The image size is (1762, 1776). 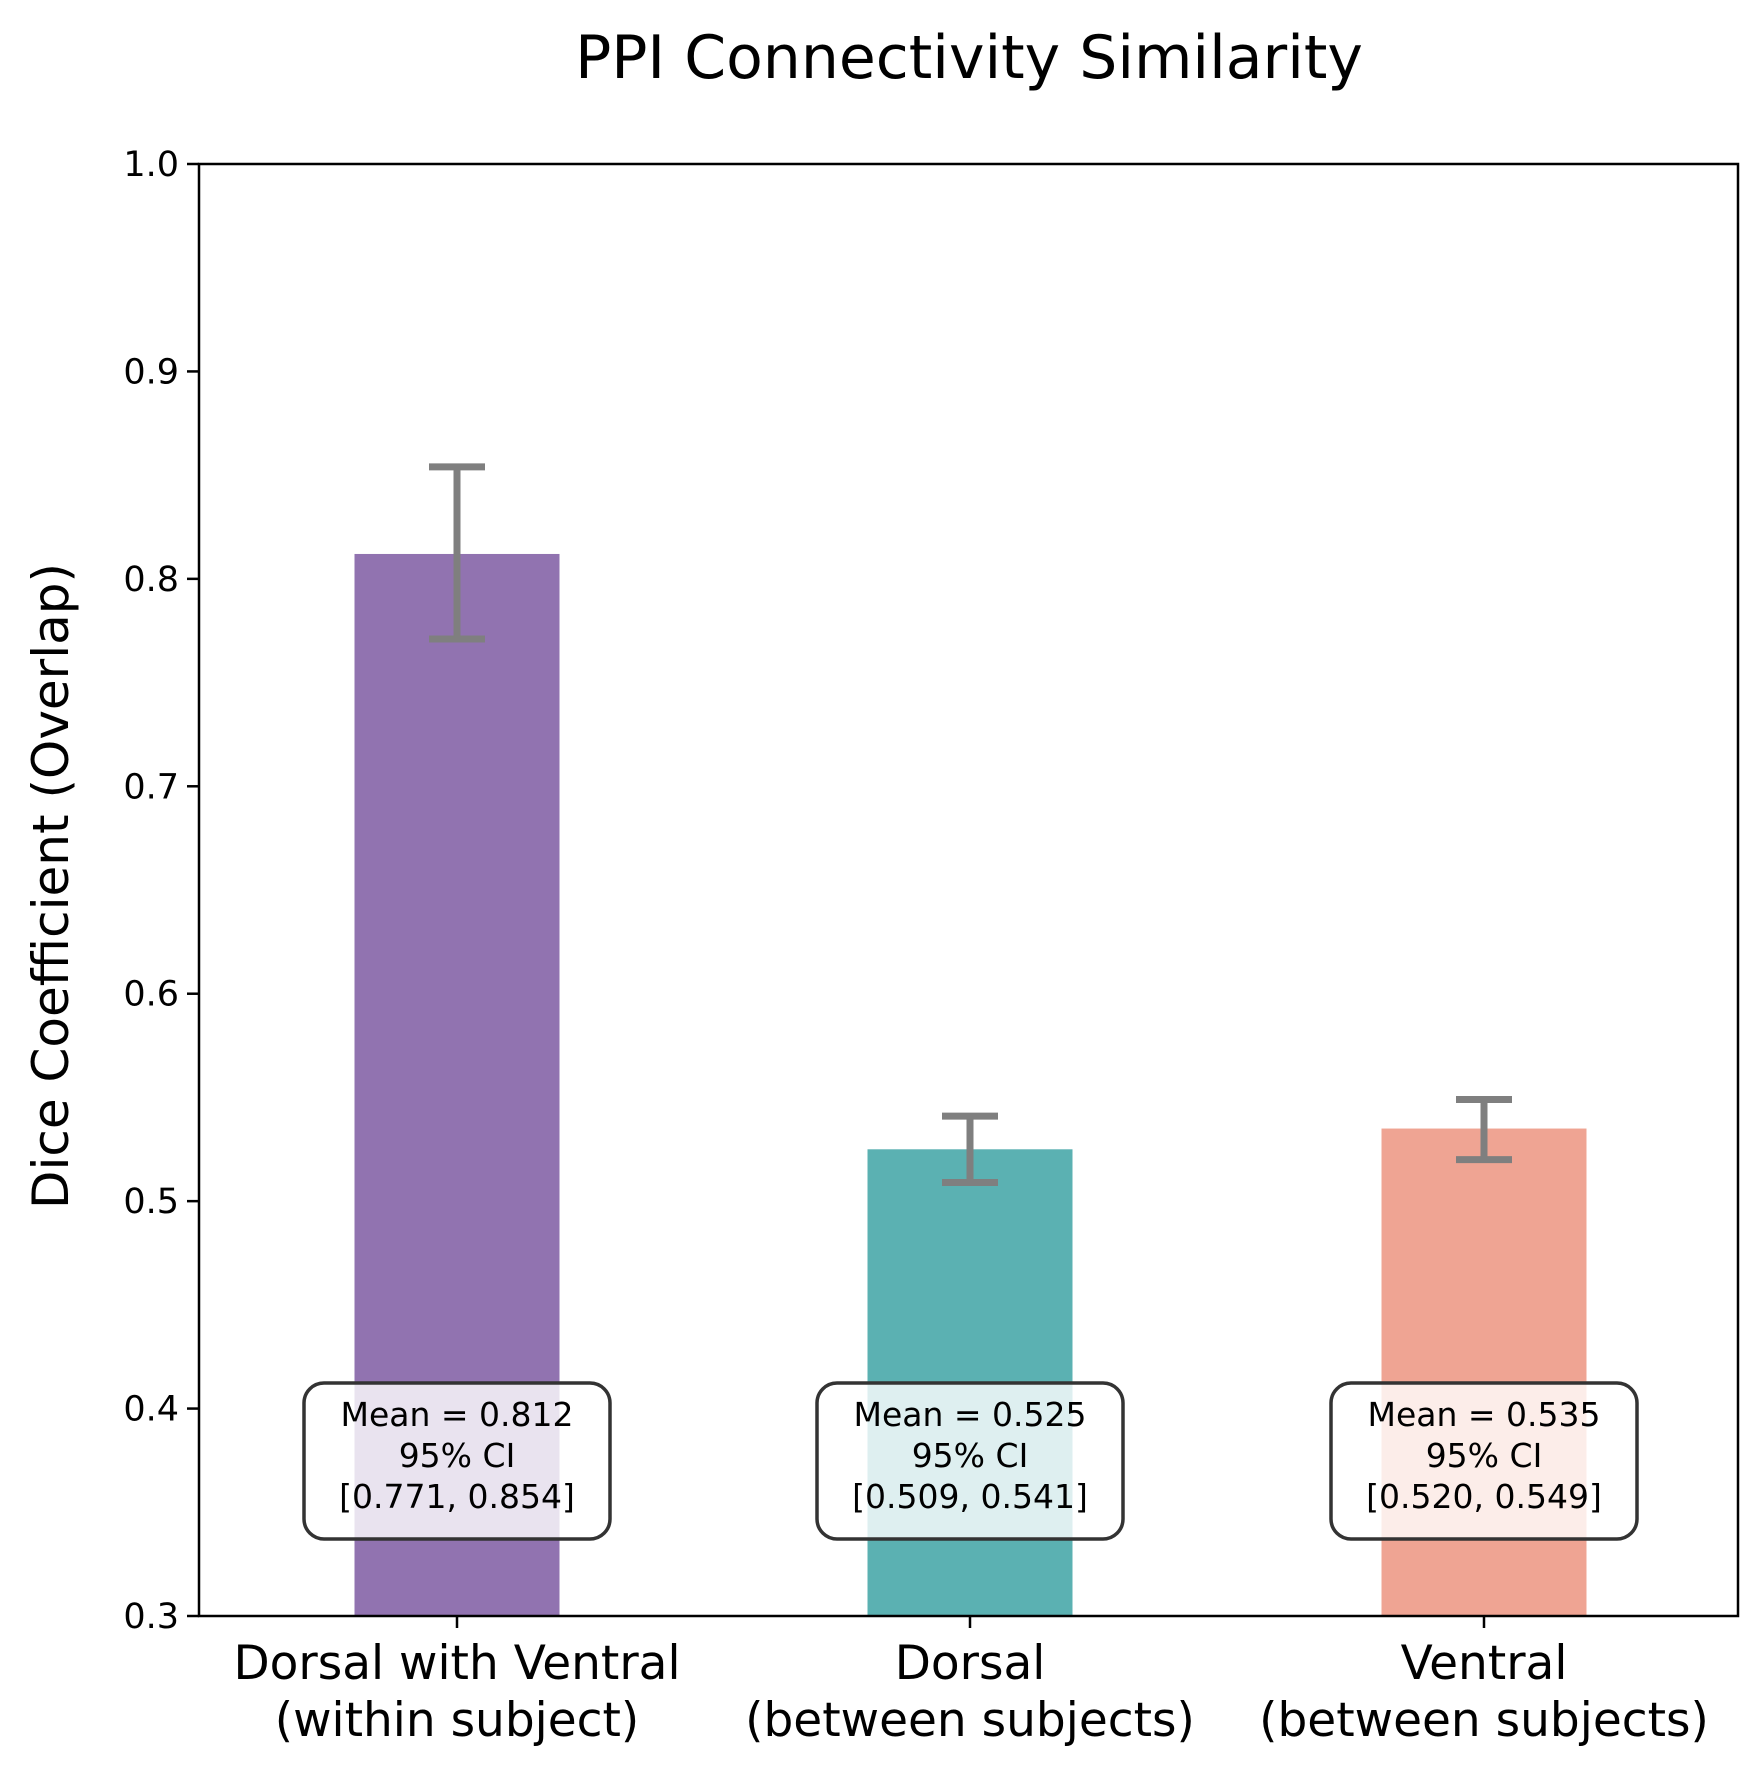 What do you see at coordinates (970, 1496) in the screenshot?
I see `annotation-line: [0.509, 0.541]` at bounding box center [970, 1496].